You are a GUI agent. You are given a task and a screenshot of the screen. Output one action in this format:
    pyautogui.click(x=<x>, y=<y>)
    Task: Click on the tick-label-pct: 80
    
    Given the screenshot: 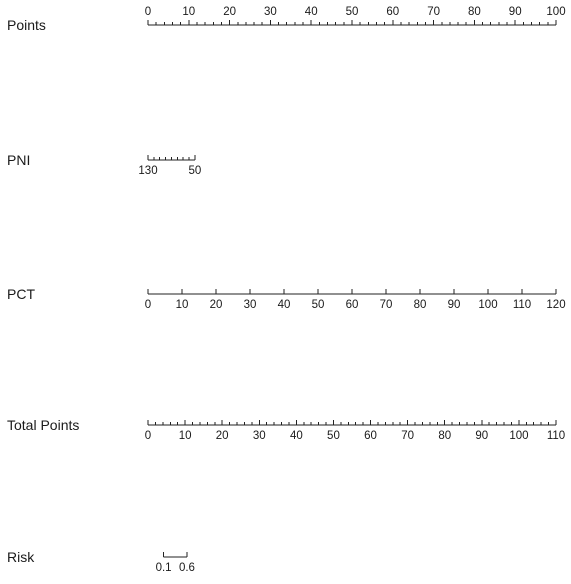 What is the action you would take?
    pyautogui.click(x=420, y=305)
    